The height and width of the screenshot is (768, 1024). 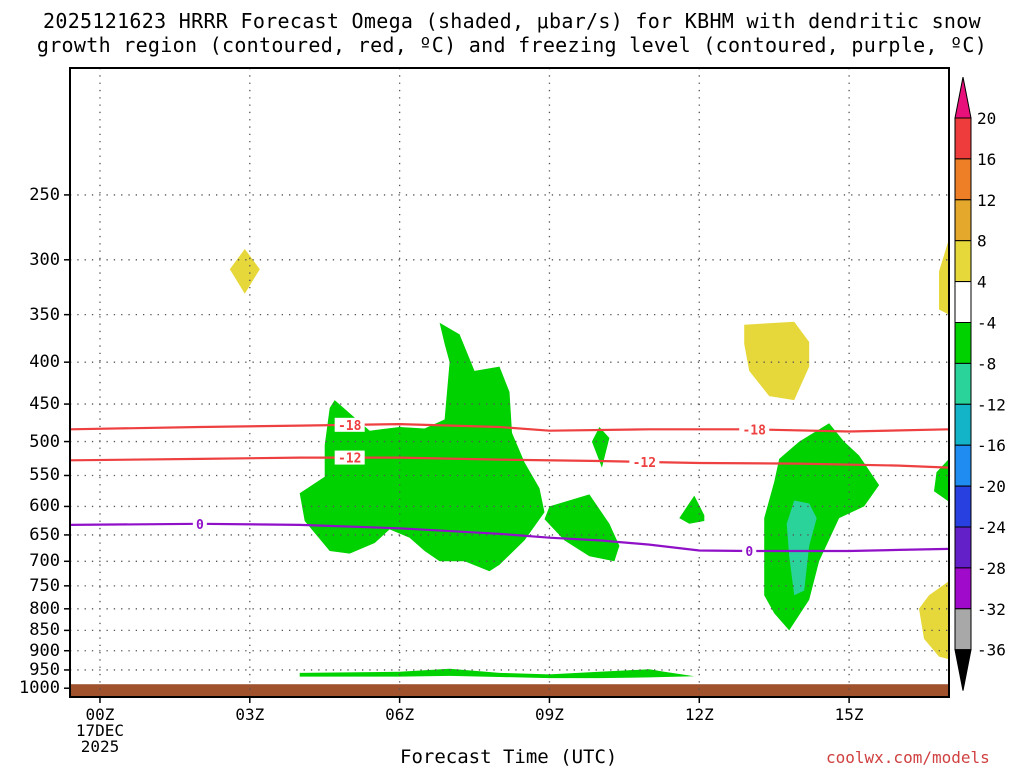 I want to click on colorbar-bin--40--36, so click(x=963, y=670).